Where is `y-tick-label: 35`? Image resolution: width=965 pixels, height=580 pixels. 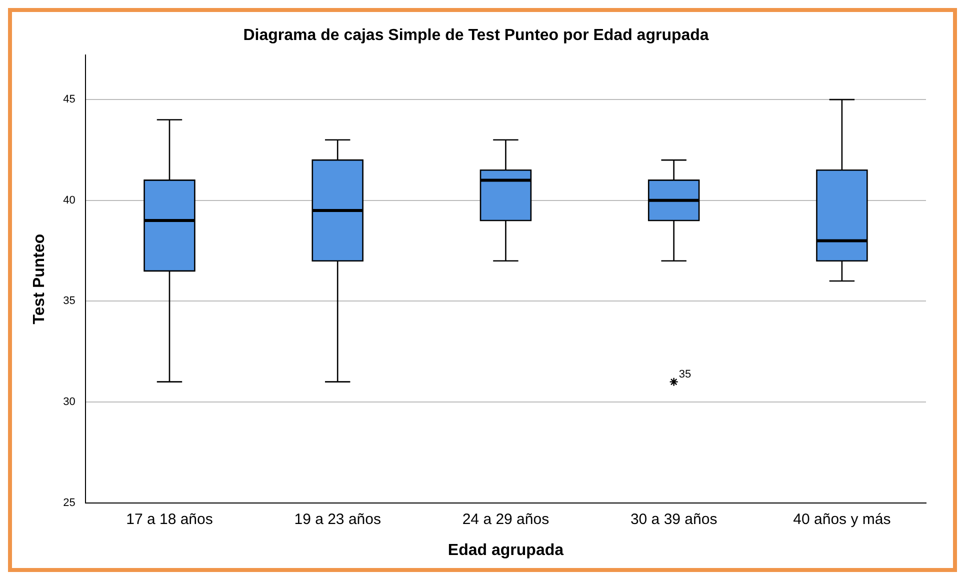 y-tick-label: 35 is located at coordinates (69, 301).